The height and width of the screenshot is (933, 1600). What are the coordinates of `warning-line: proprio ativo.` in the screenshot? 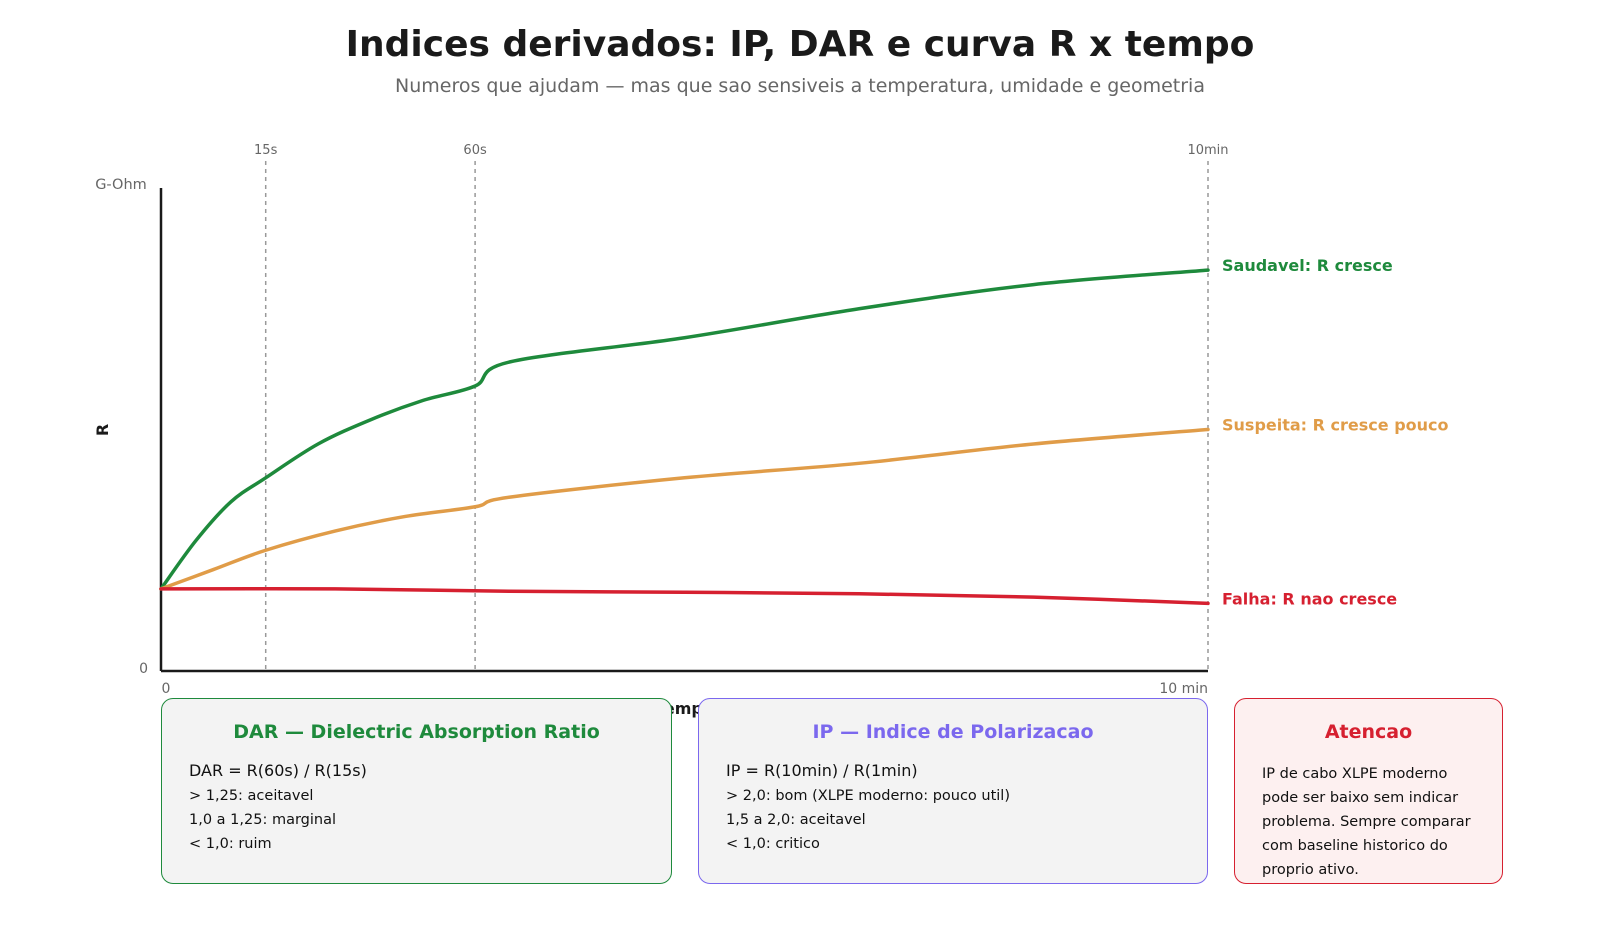 It's located at (1310, 870).